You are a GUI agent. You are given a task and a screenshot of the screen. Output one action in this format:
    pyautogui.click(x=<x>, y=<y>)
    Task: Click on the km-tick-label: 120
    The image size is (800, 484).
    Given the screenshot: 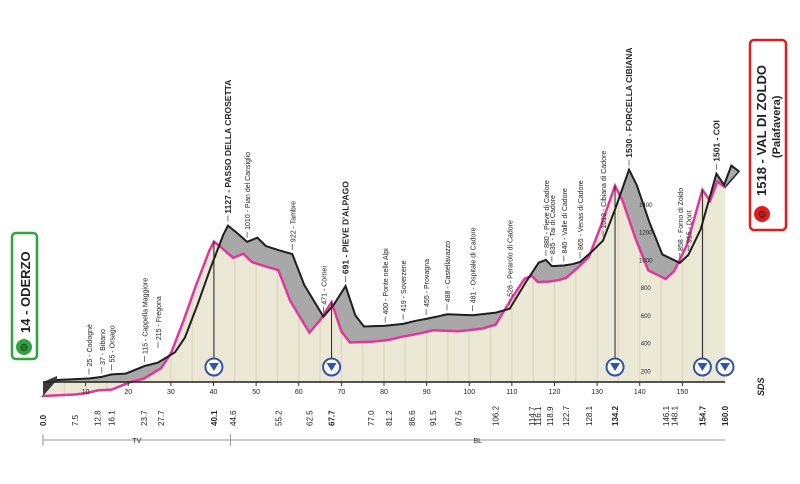 What is the action you would take?
    pyautogui.click(x=555, y=392)
    